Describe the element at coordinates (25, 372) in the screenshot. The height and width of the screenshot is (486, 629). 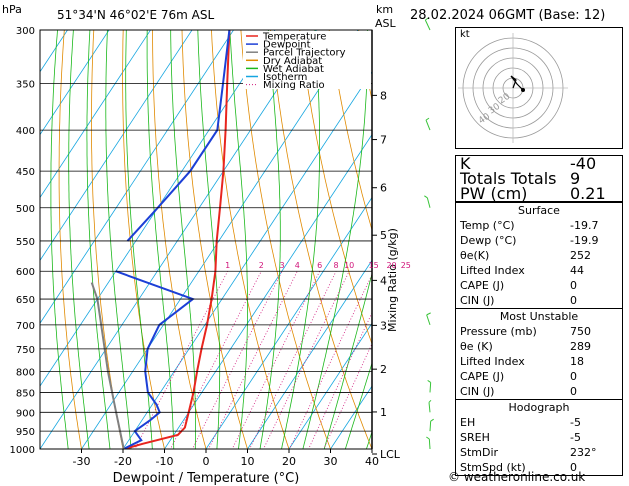
I see `pressure-tick-label: 800` at that location.